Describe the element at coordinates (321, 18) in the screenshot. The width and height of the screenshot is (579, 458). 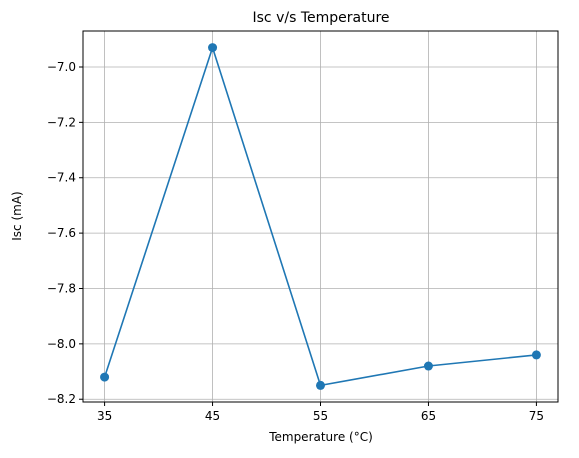
I see `chart-title: Isc v/s Temperature` at that location.